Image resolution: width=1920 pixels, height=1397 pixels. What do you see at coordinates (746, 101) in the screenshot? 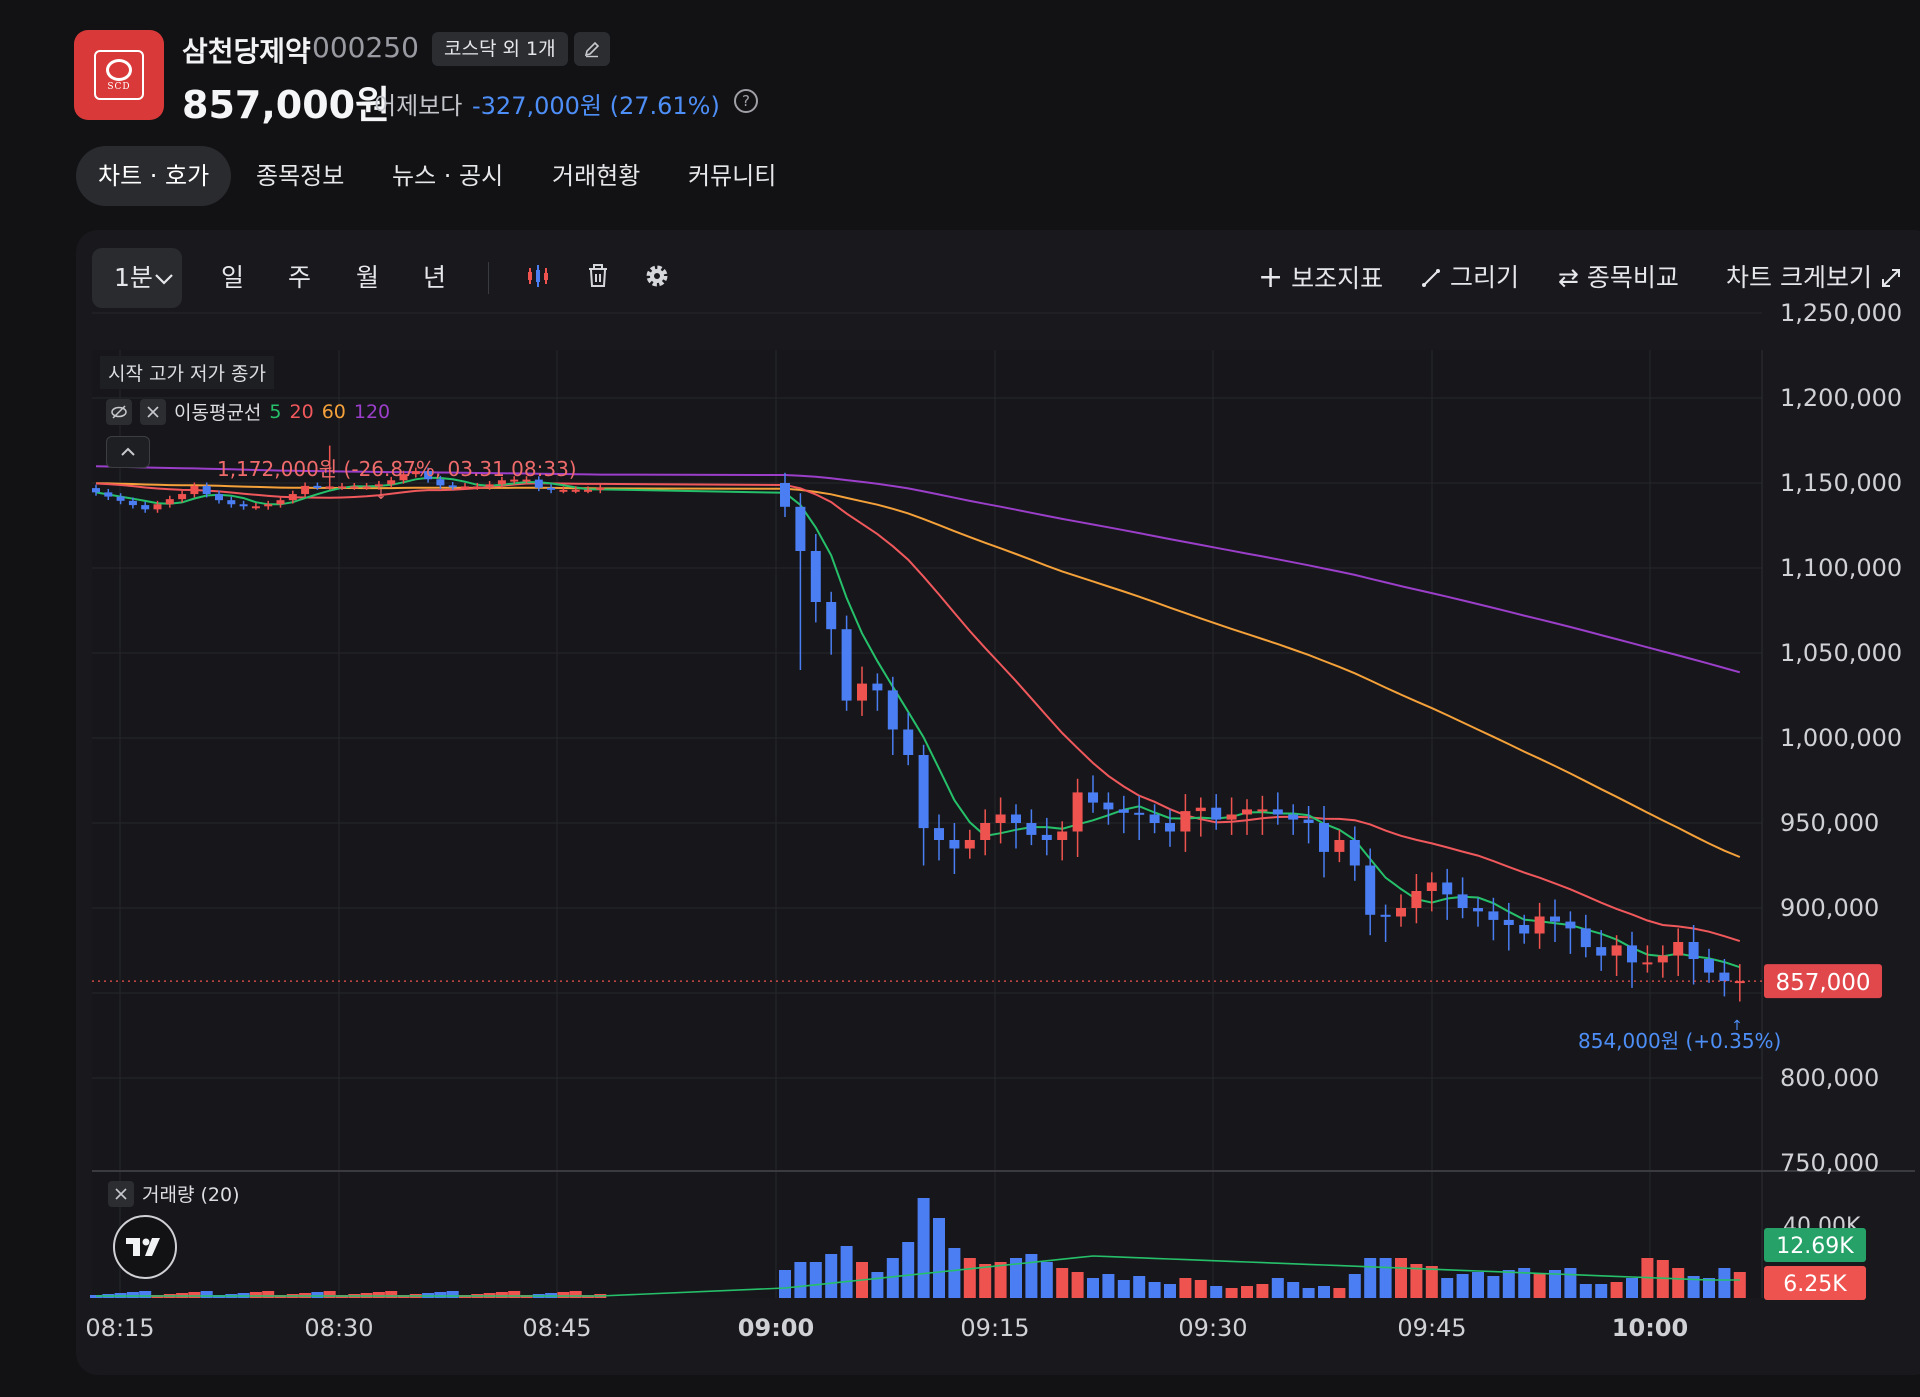
I see `help-icon: ?` at bounding box center [746, 101].